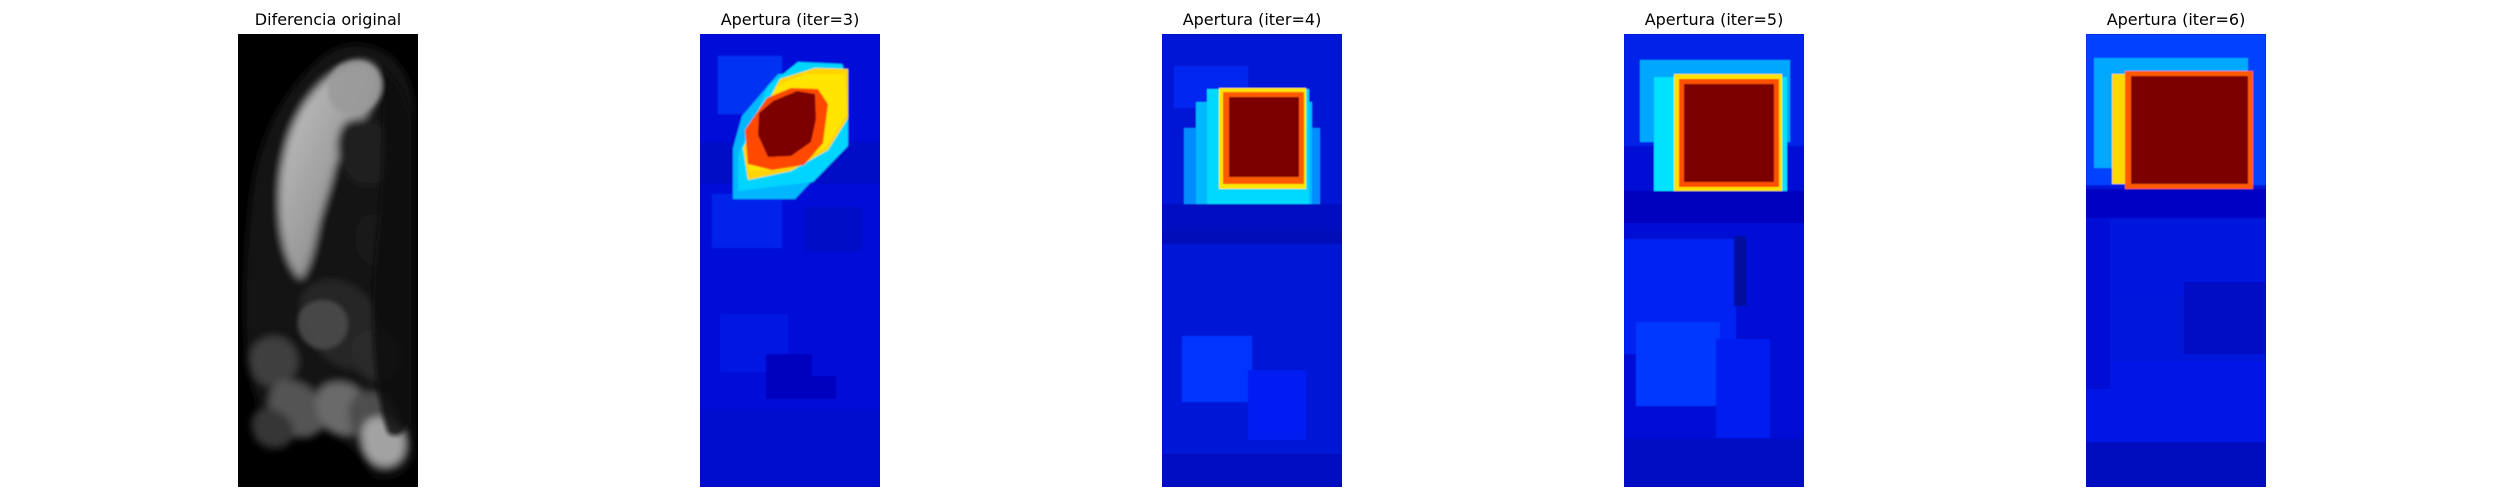  Describe the element at coordinates (1714, 19) in the screenshot. I see `panel-title: Apertura (iter=5)` at that location.